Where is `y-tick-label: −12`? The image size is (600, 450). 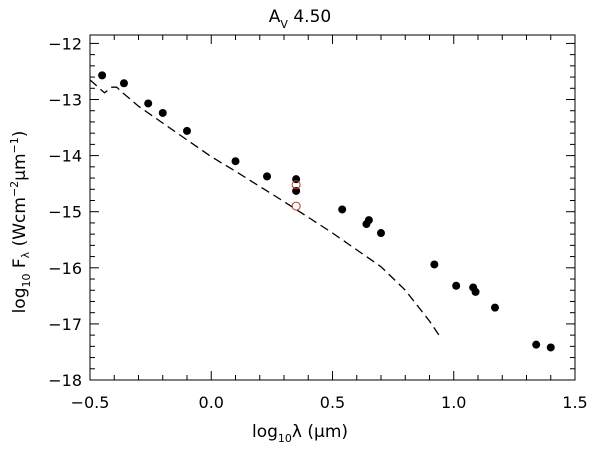 y-tick-label: −12 is located at coordinates (65, 43).